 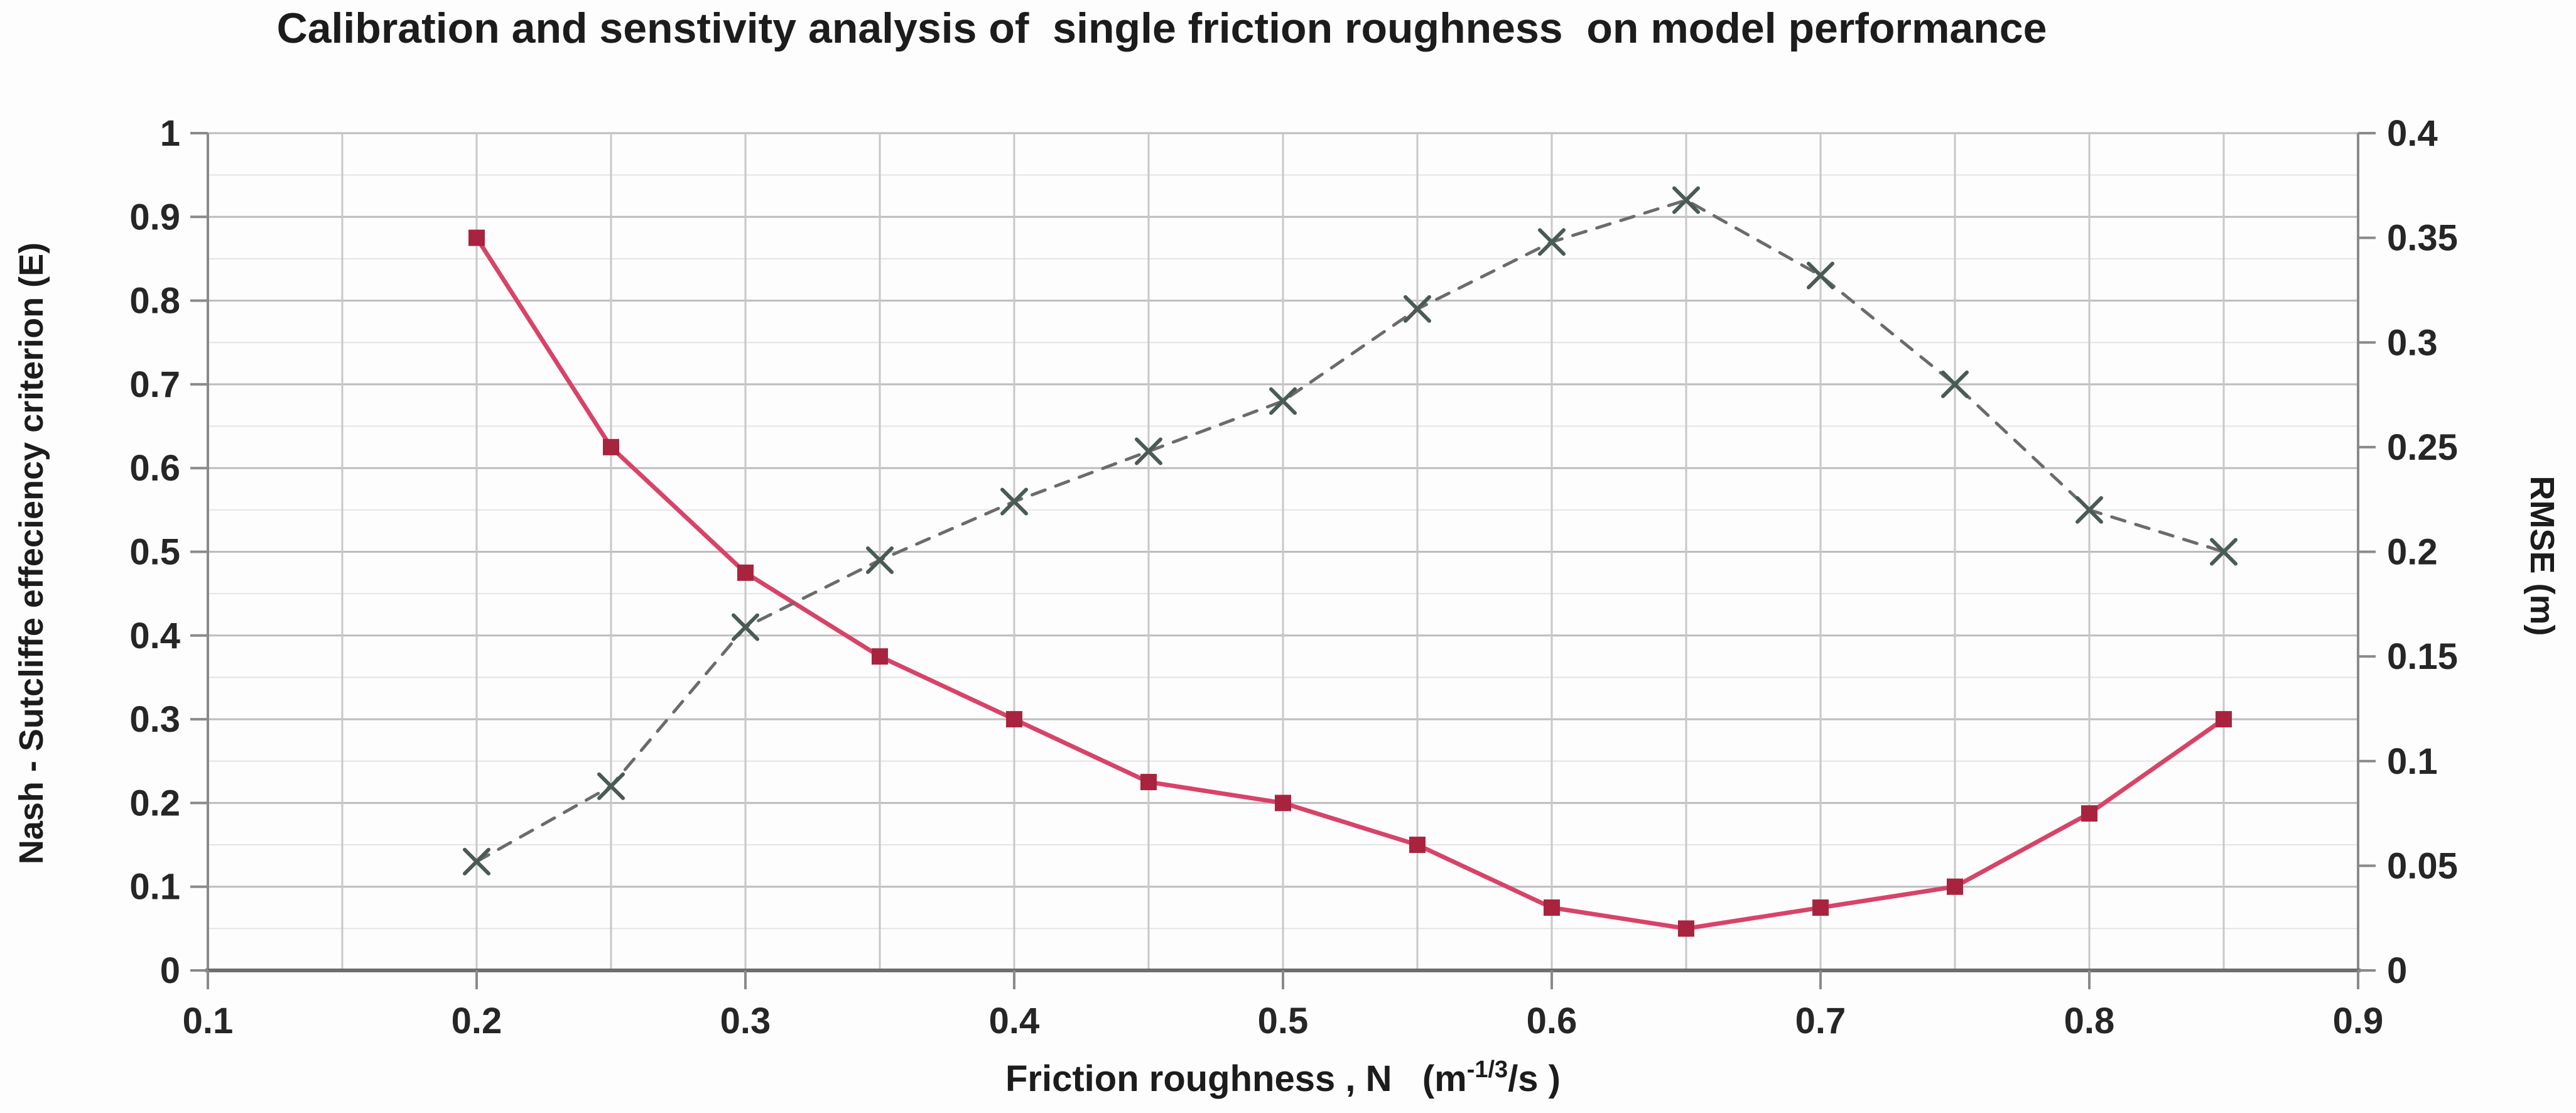 I want to click on y-left-tick-label: 0.5, so click(x=155, y=552).